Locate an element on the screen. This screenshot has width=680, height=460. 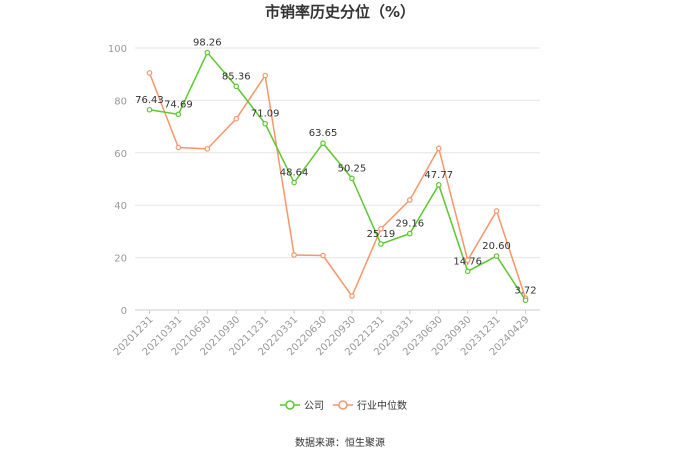
data-label: 71.09 is located at coordinates (265, 114).